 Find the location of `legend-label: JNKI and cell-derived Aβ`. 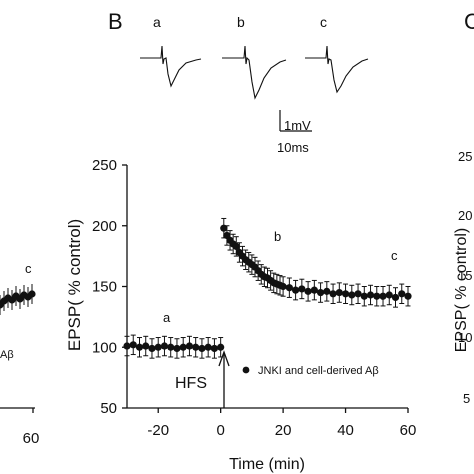

legend-label: JNKI and cell-derived Aβ is located at coordinates (318, 371).